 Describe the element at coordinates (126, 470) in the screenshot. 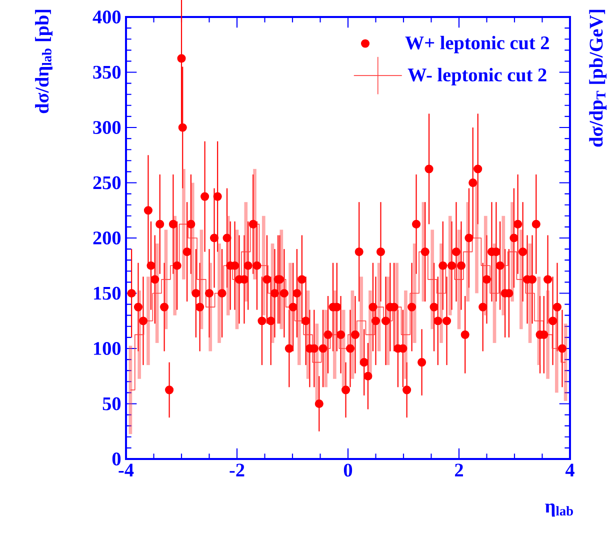

I see `x-tick-label: -4` at that location.